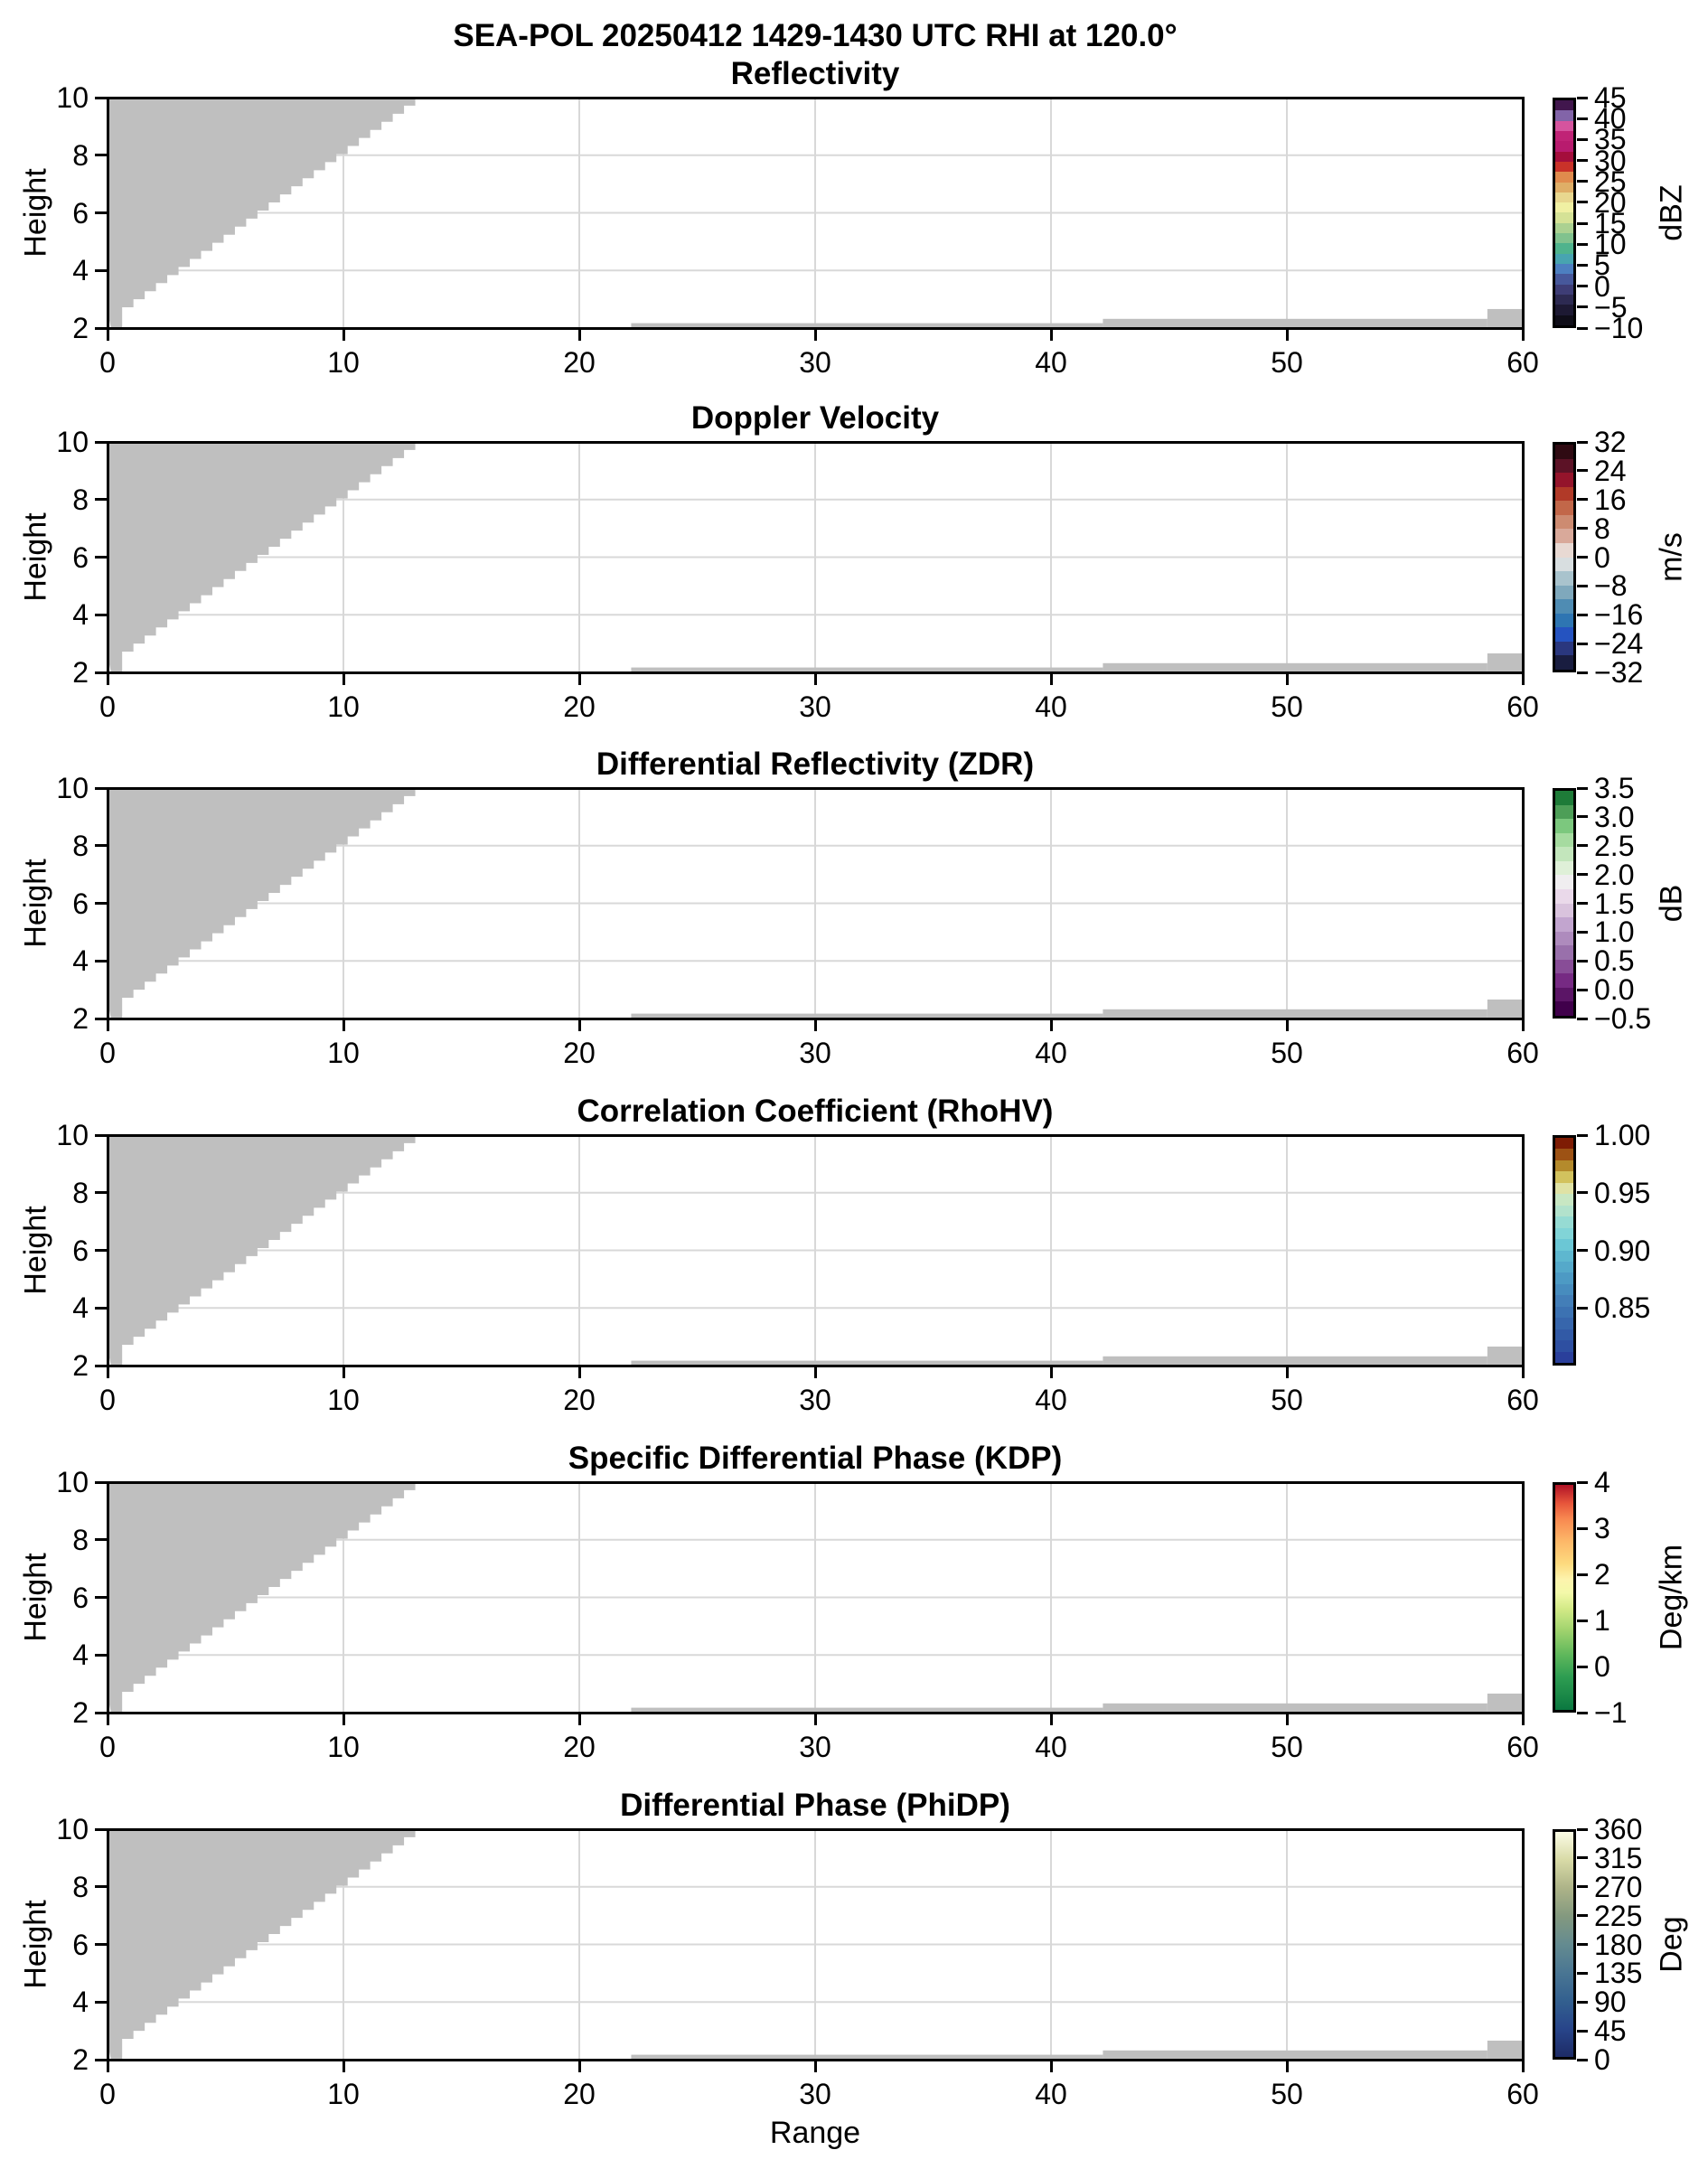 The width and height of the screenshot is (1708, 2169). I want to click on x-tick-label: 30, so click(815, 362).